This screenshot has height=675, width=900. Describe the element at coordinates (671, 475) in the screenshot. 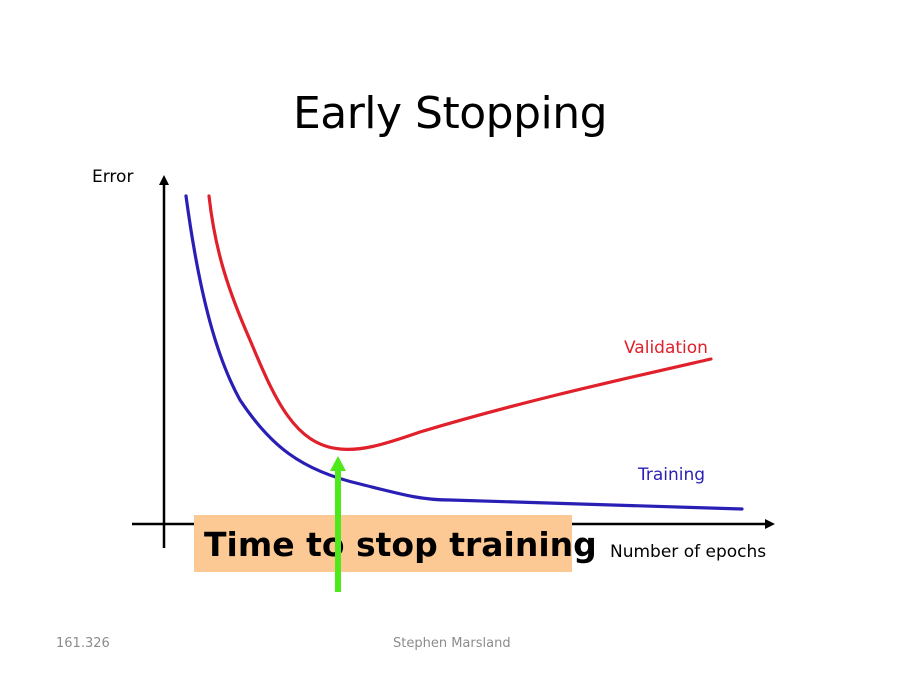

I see `training-label: Training` at that location.